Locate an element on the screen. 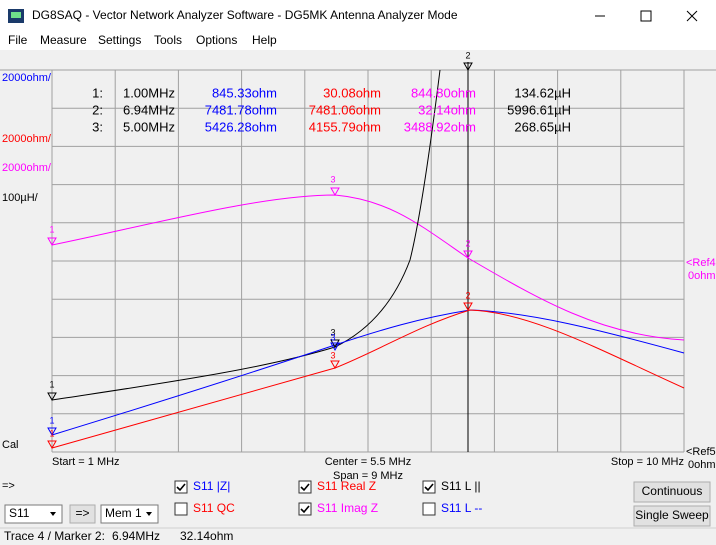  memory-select-value: Mem 1 is located at coordinates (123, 513).